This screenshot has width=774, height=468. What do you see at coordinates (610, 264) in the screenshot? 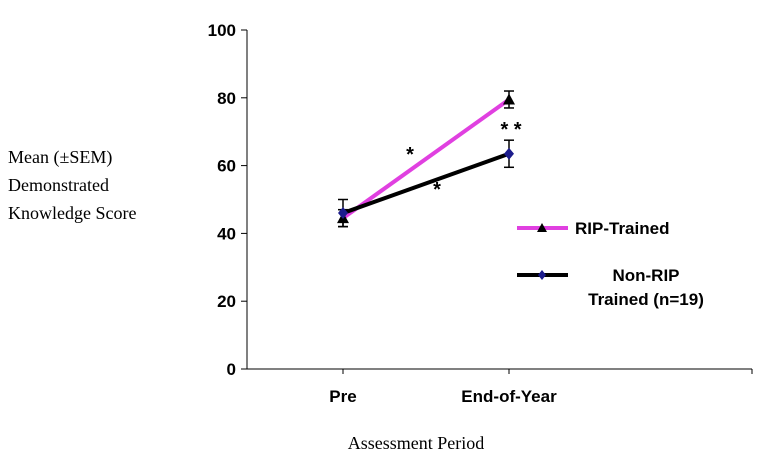
I see `legend: RIP-Trained Non-RIP Trained (n=19)` at bounding box center [610, 264].